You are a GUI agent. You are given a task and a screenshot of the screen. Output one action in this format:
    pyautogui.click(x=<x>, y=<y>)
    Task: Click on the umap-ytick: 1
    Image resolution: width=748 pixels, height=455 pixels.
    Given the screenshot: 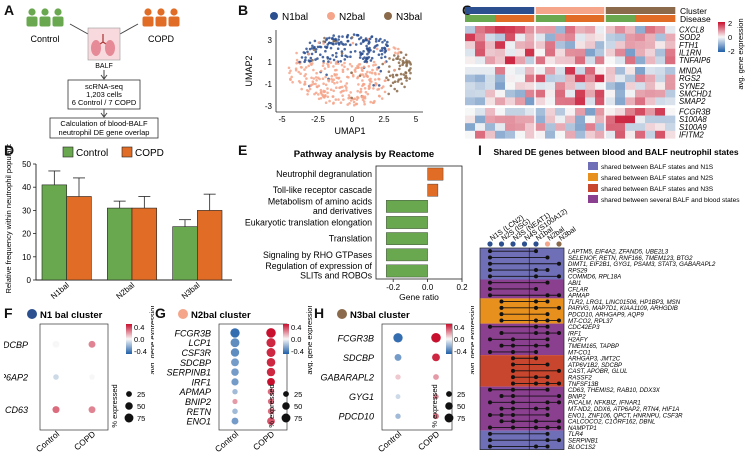 What is the action you would take?
    pyautogui.click(x=270, y=62)
    